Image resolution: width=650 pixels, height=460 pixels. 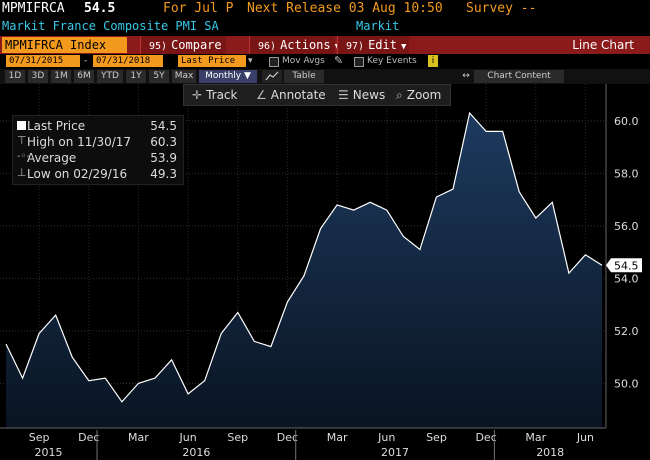 What do you see at coordinates (626, 121) in the screenshot?
I see `y-tick-label: 60.0` at bounding box center [626, 121].